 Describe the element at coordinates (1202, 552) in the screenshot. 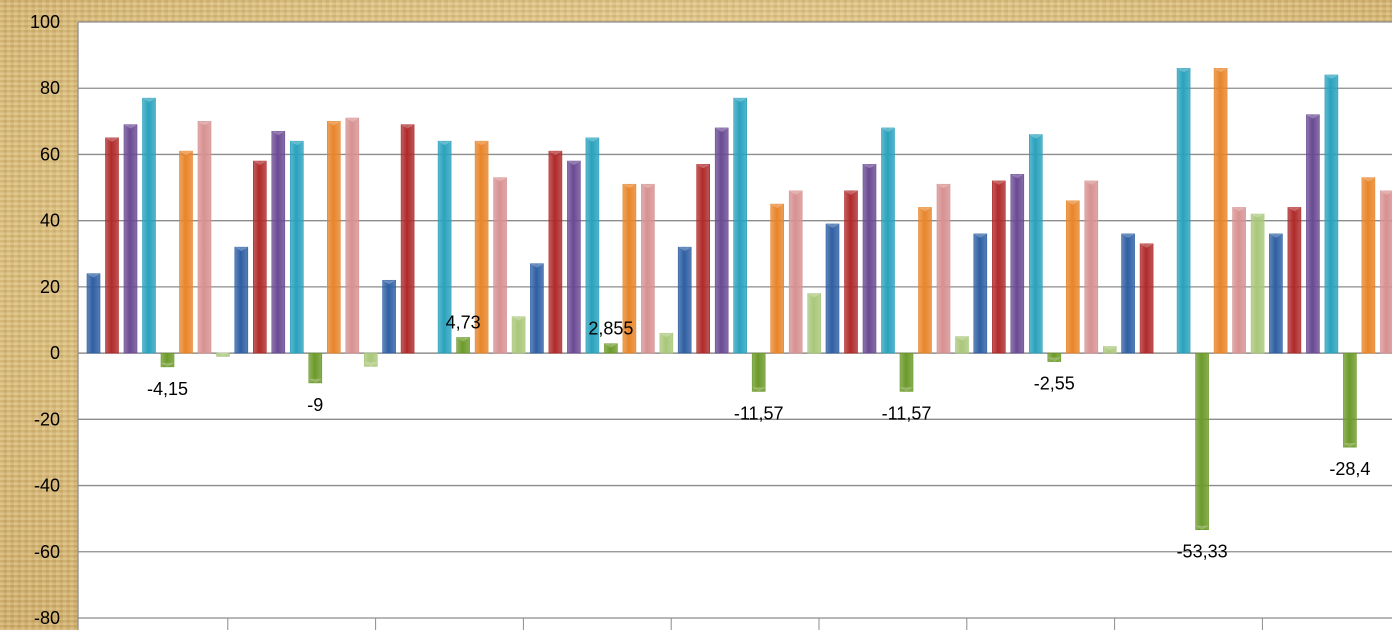

I see `data-label: -53,33` at that location.